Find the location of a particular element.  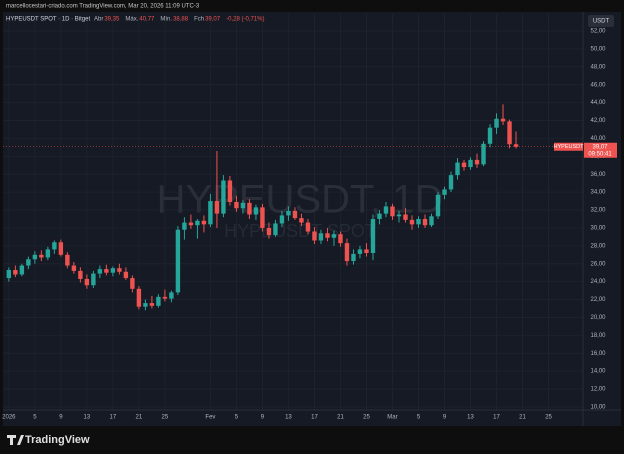

y-tick-label: 42,00 is located at coordinates (598, 121).